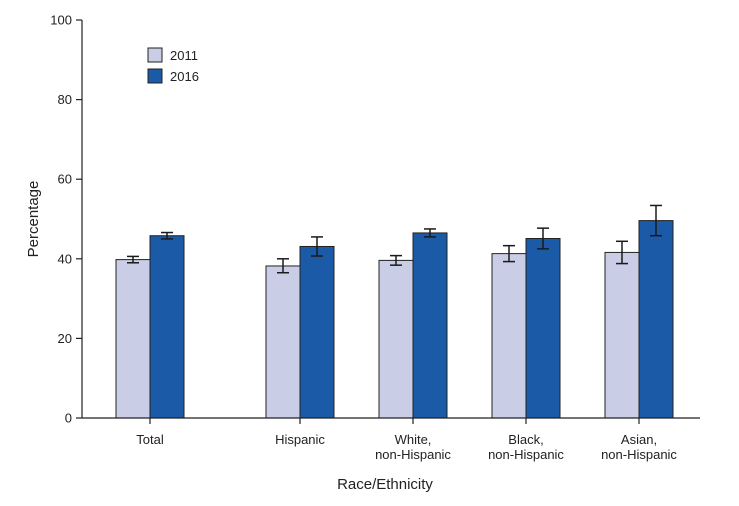  Describe the element at coordinates (173, 65) in the screenshot. I see `legend: 2011 2016` at that location.